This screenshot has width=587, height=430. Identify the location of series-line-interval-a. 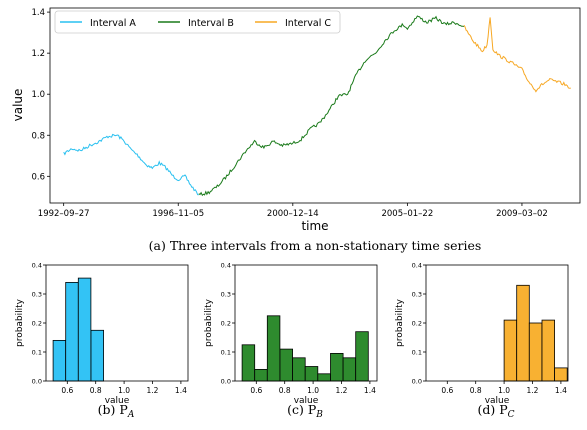
(131, 164).